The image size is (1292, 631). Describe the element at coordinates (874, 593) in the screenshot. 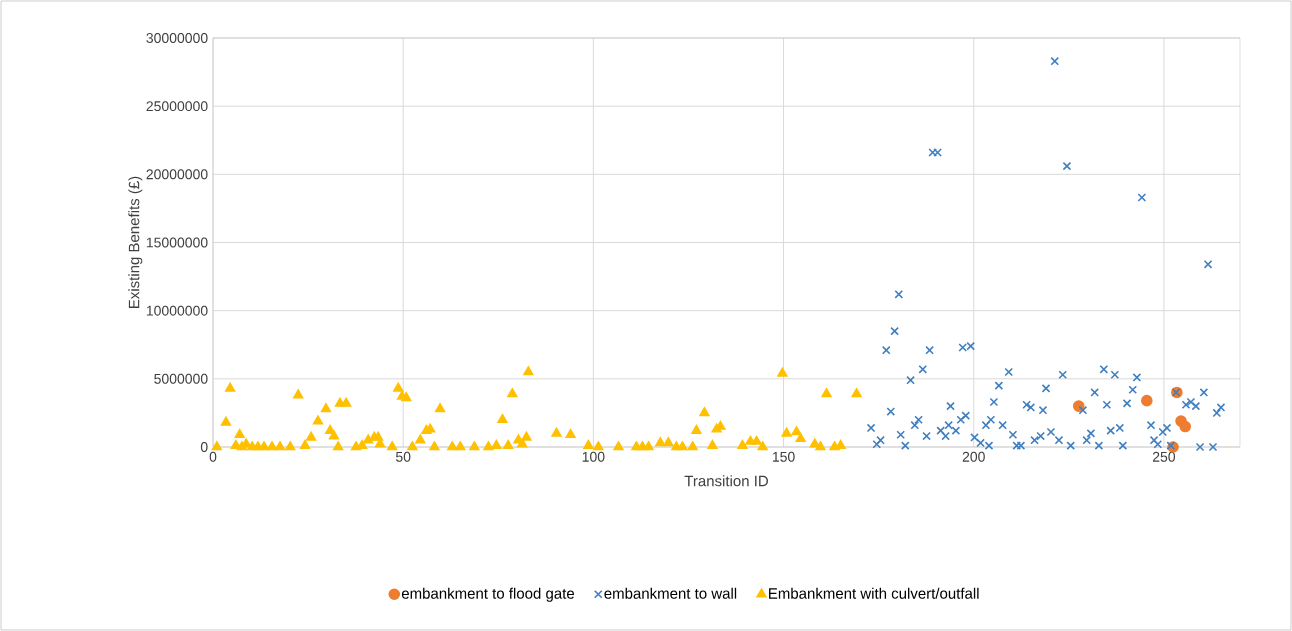

I see `legend-label: Embankment with culvert/outfall` at that location.